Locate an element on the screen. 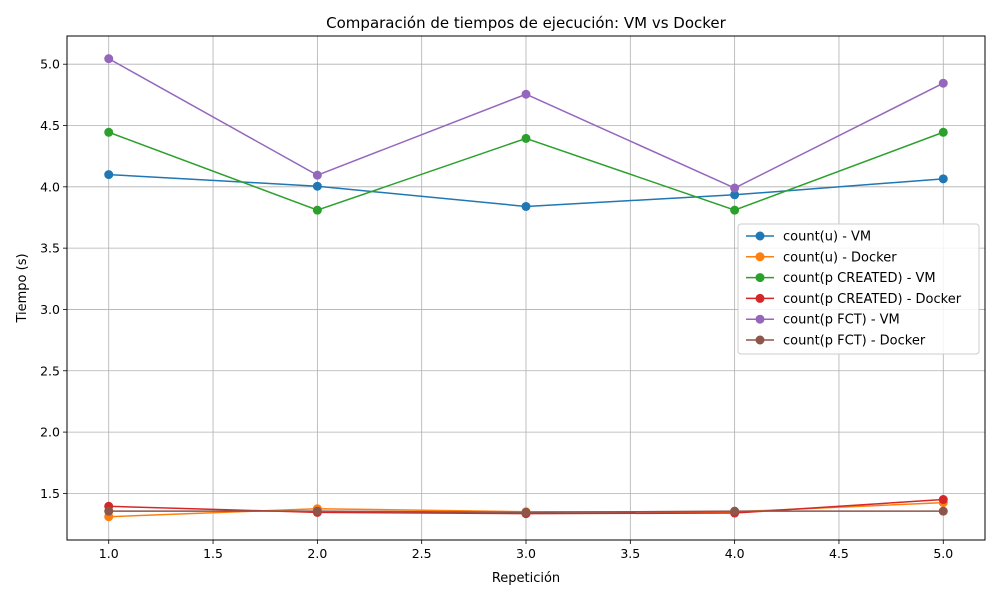 Image resolution: width=1000 pixels, height=600 pixels. legend-label: count(p FCT) - Docker is located at coordinates (854, 341).